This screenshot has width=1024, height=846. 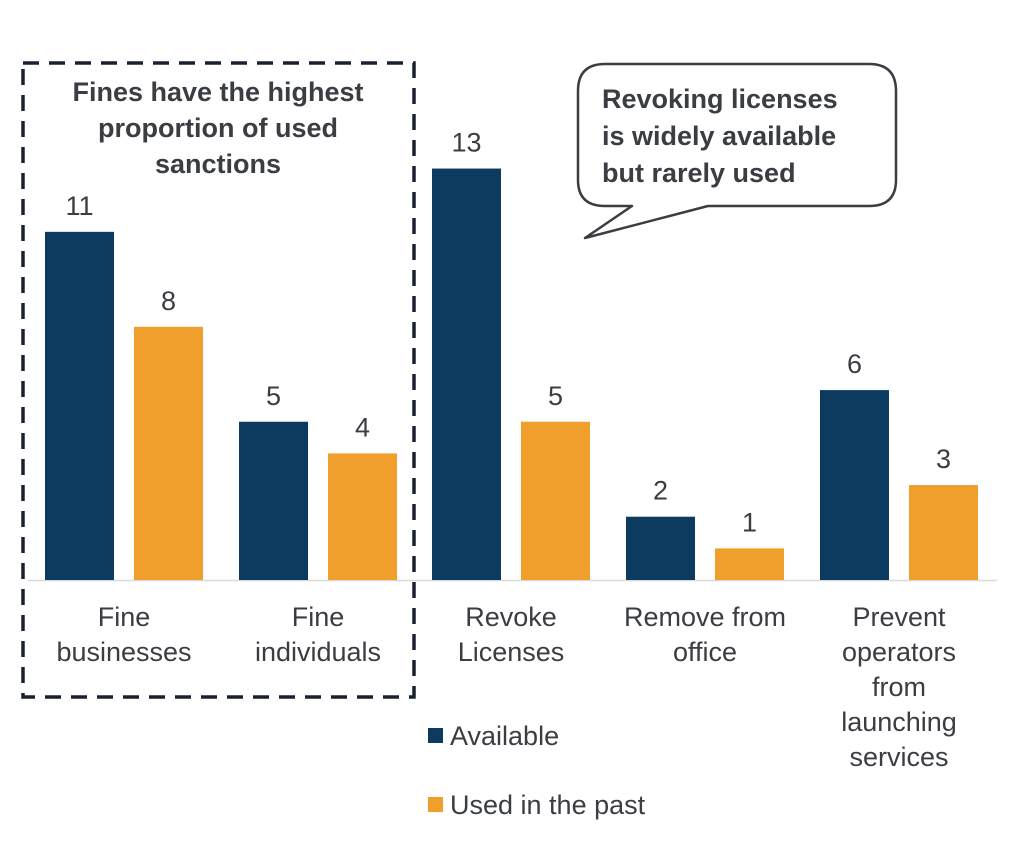 What do you see at coordinates (660, 491) in the screenshot?
I see `value-label-available-remove-from-office: 2` at bounding box center [660, 491].